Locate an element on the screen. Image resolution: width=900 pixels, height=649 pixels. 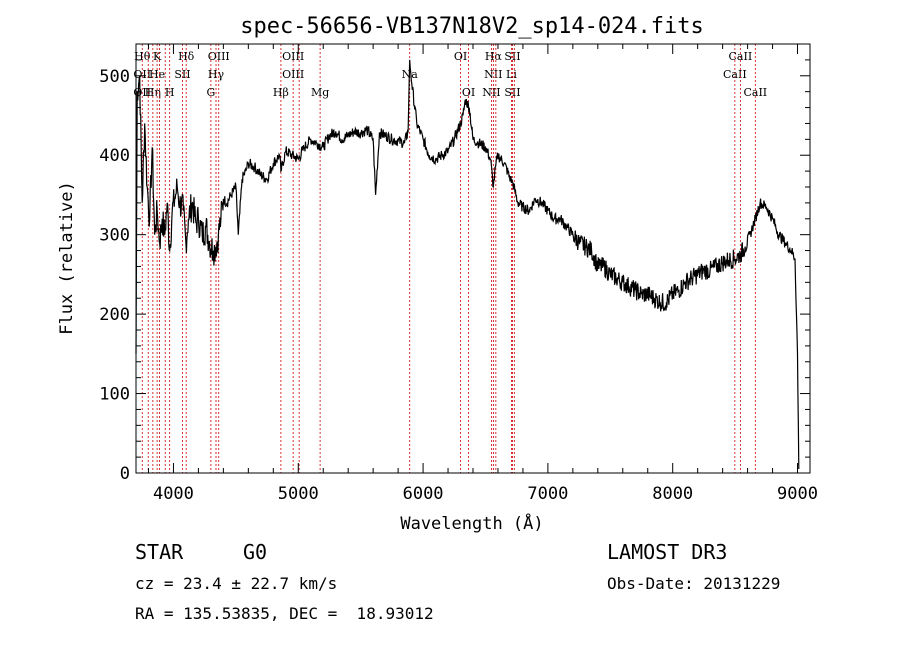
spectral-line-label: OII is located at coordinates (142, 74).